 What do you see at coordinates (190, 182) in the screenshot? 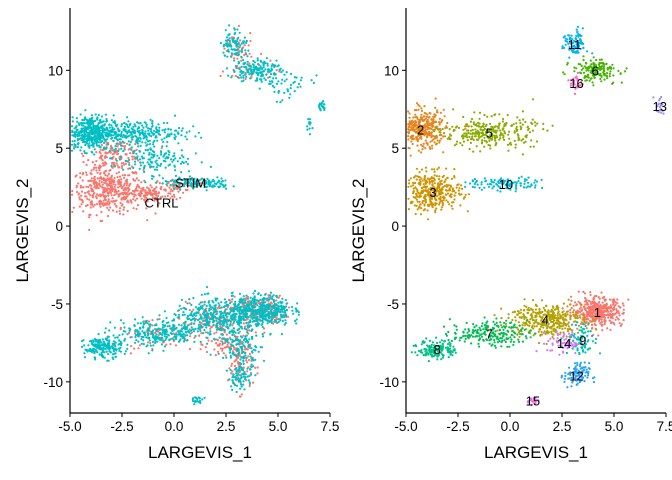
I see `condition-label-stim: STIM` at bounding box center [190, 182].